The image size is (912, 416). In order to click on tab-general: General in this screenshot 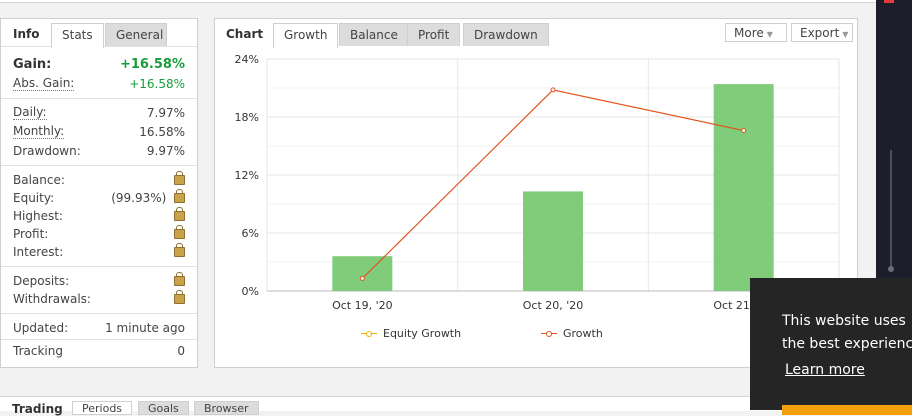, I will do `click(136, 34)`.